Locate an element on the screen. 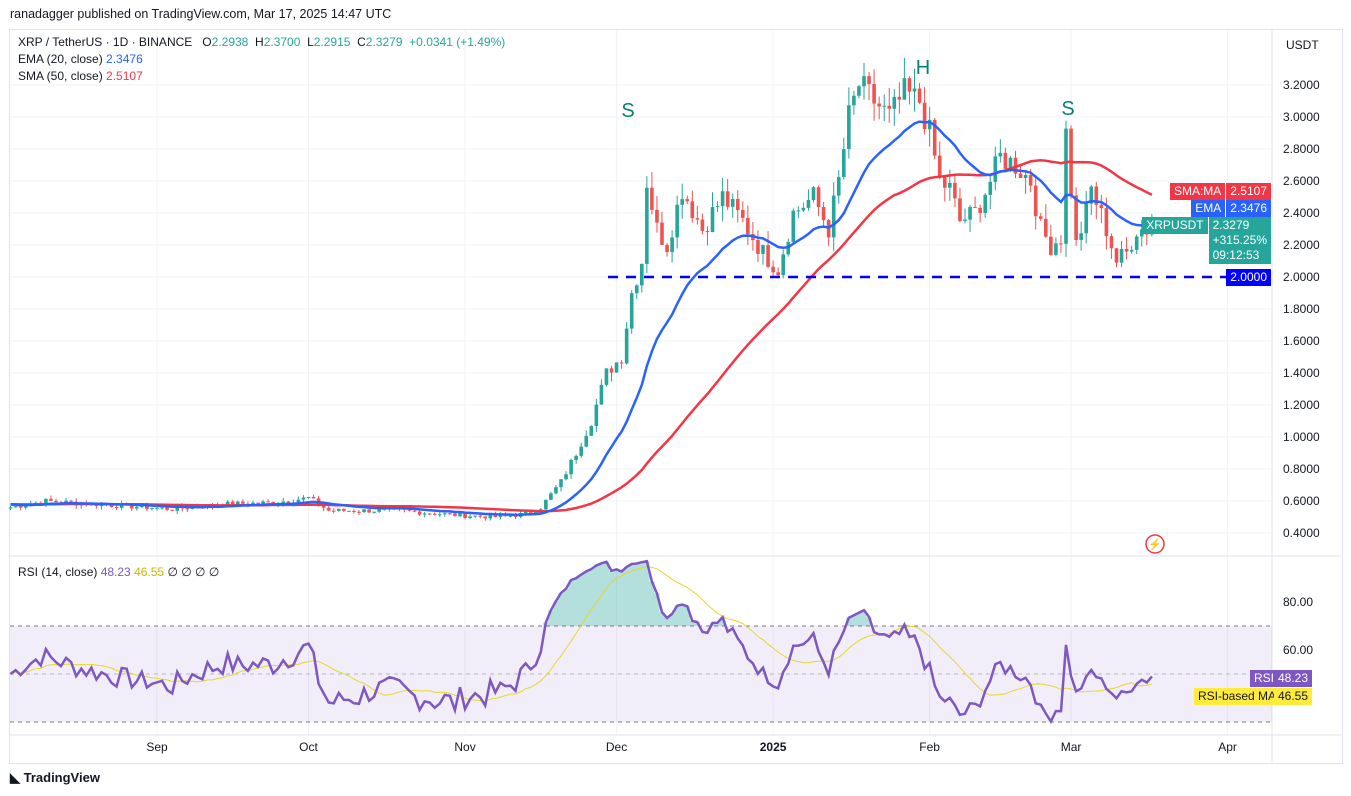  price-tick: 2.2000 is located at coordinates (1301, 245).